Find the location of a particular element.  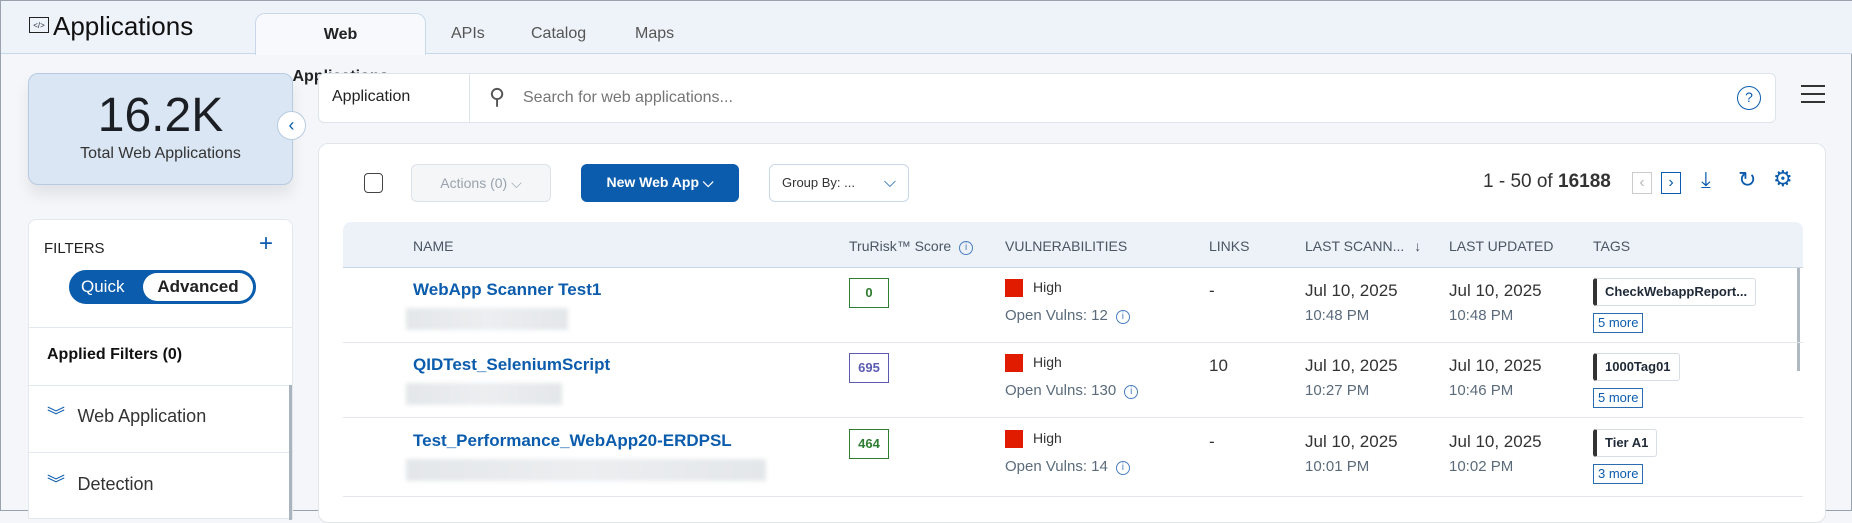

page-title: Applications is located at coordinates (123, 26).